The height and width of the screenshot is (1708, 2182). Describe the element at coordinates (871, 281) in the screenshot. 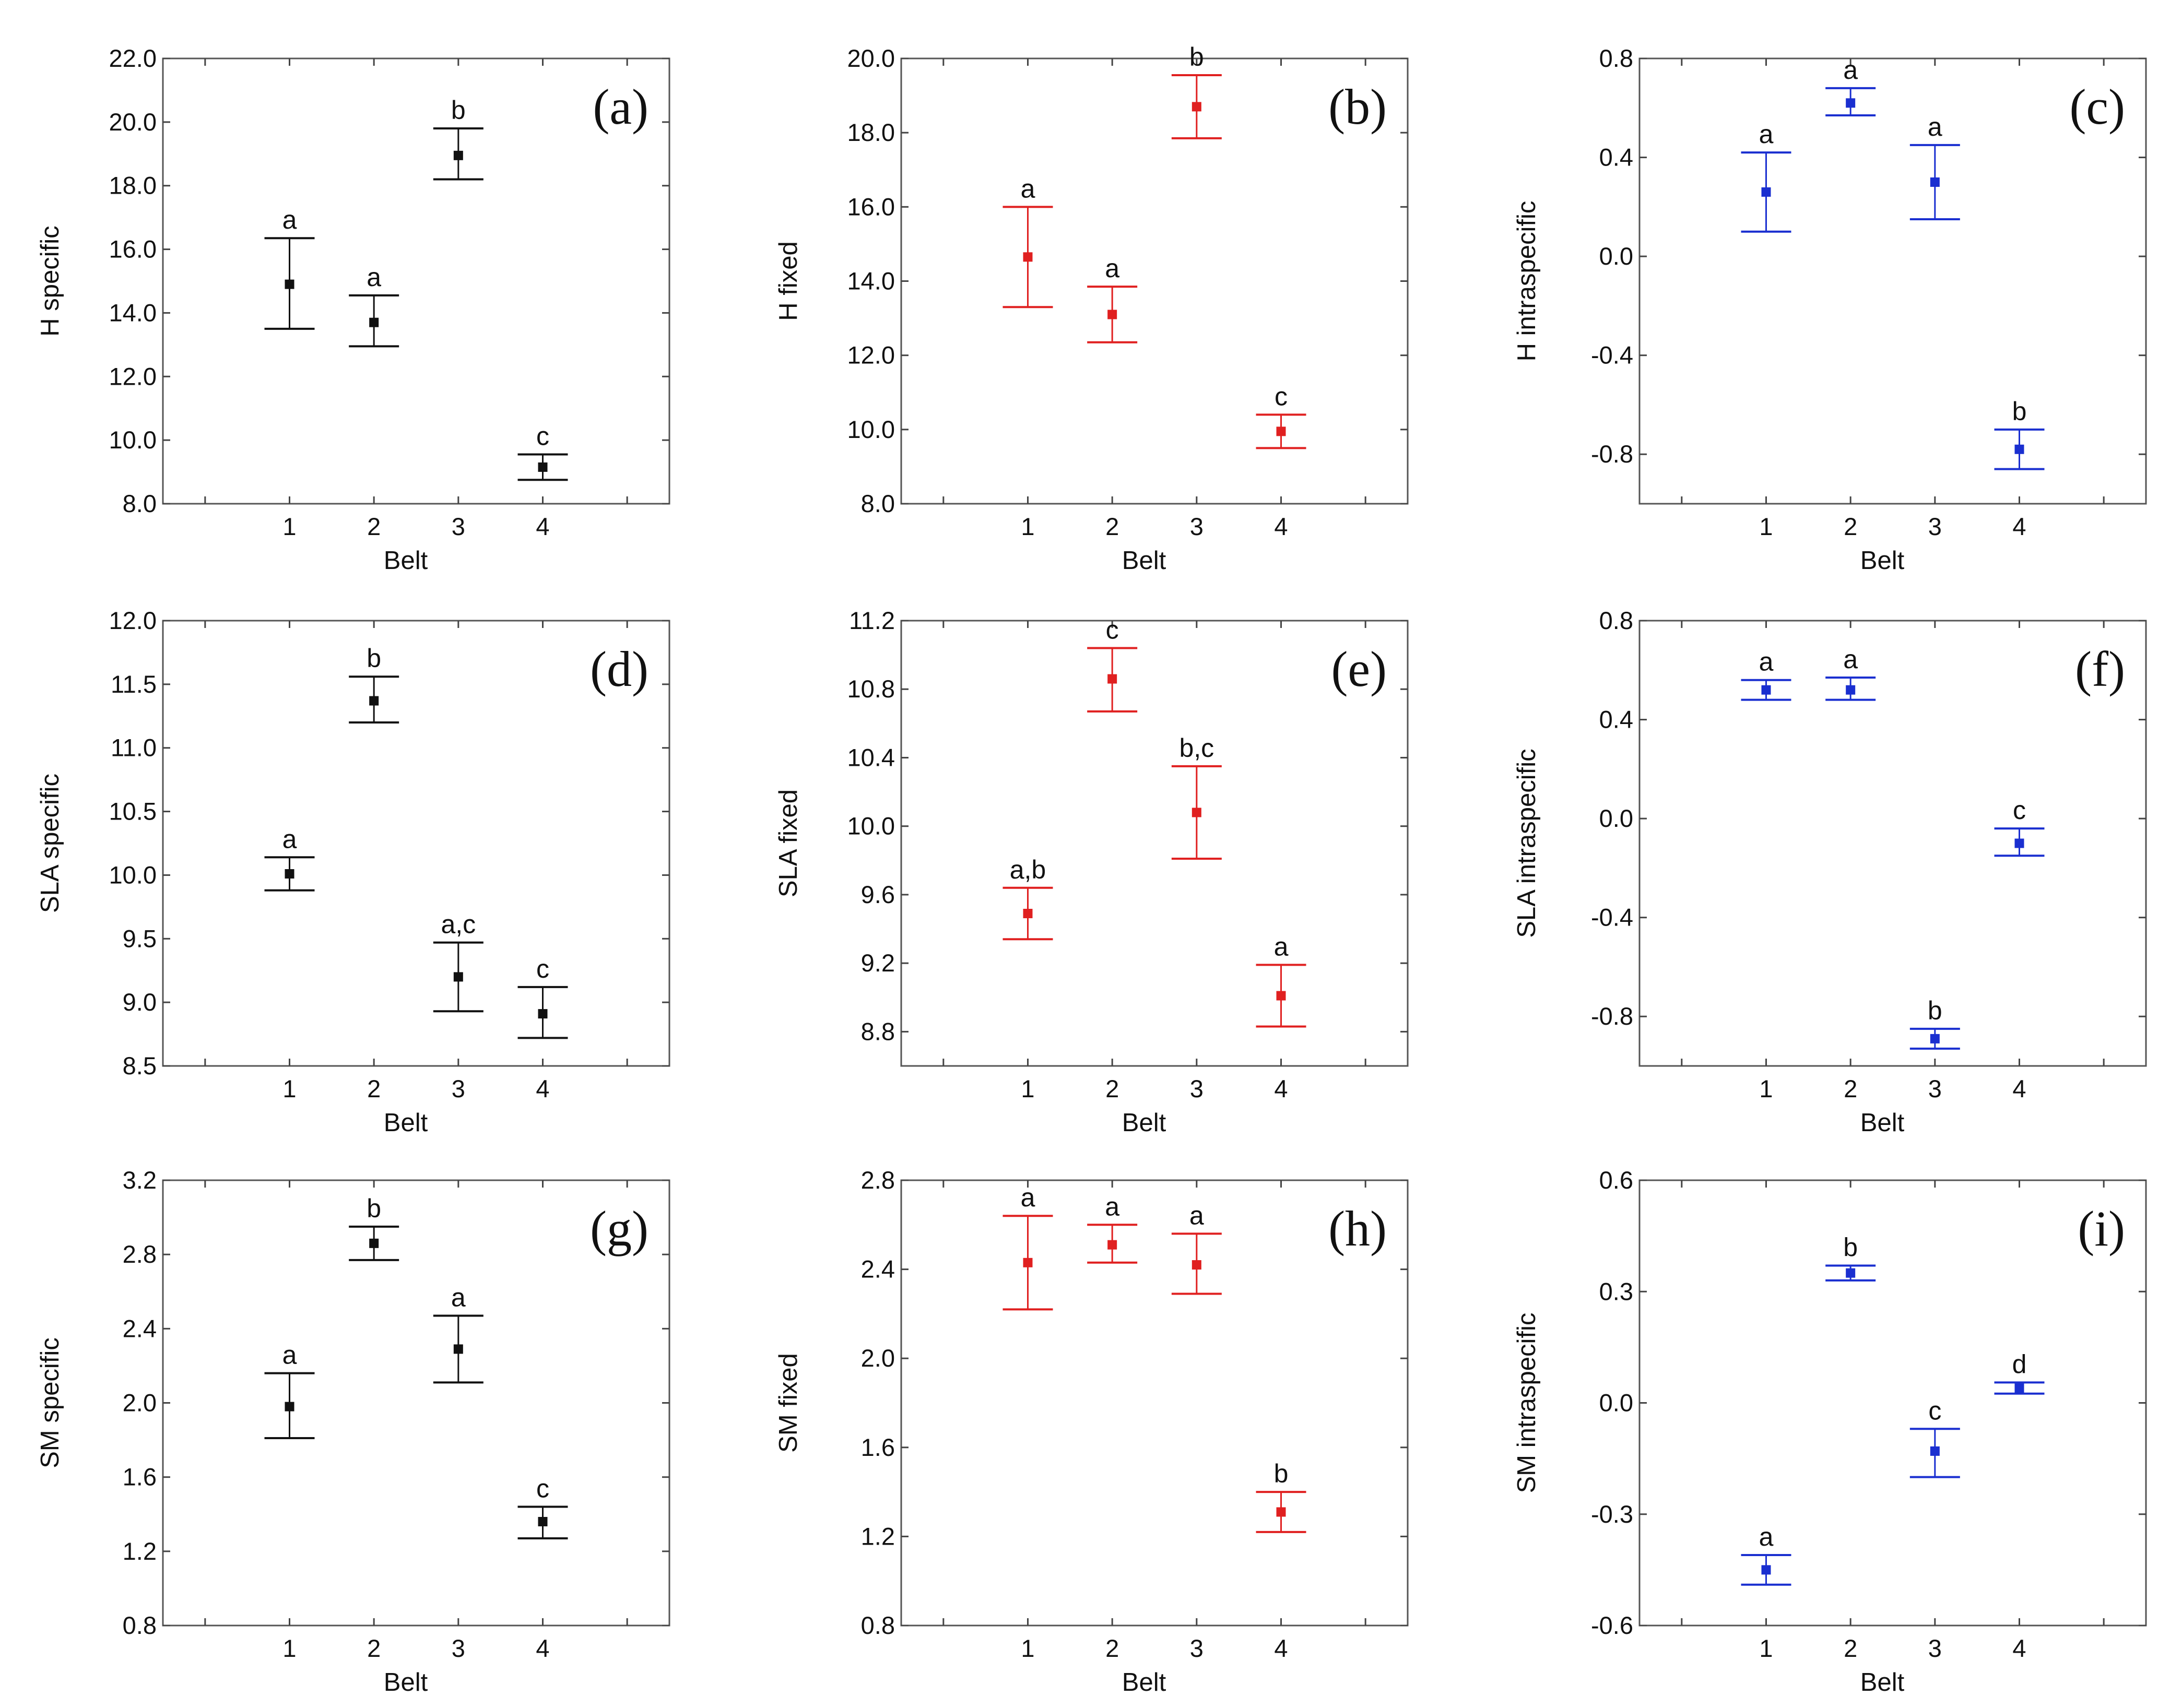

I see `y-tick-label: 14.0` at that location.